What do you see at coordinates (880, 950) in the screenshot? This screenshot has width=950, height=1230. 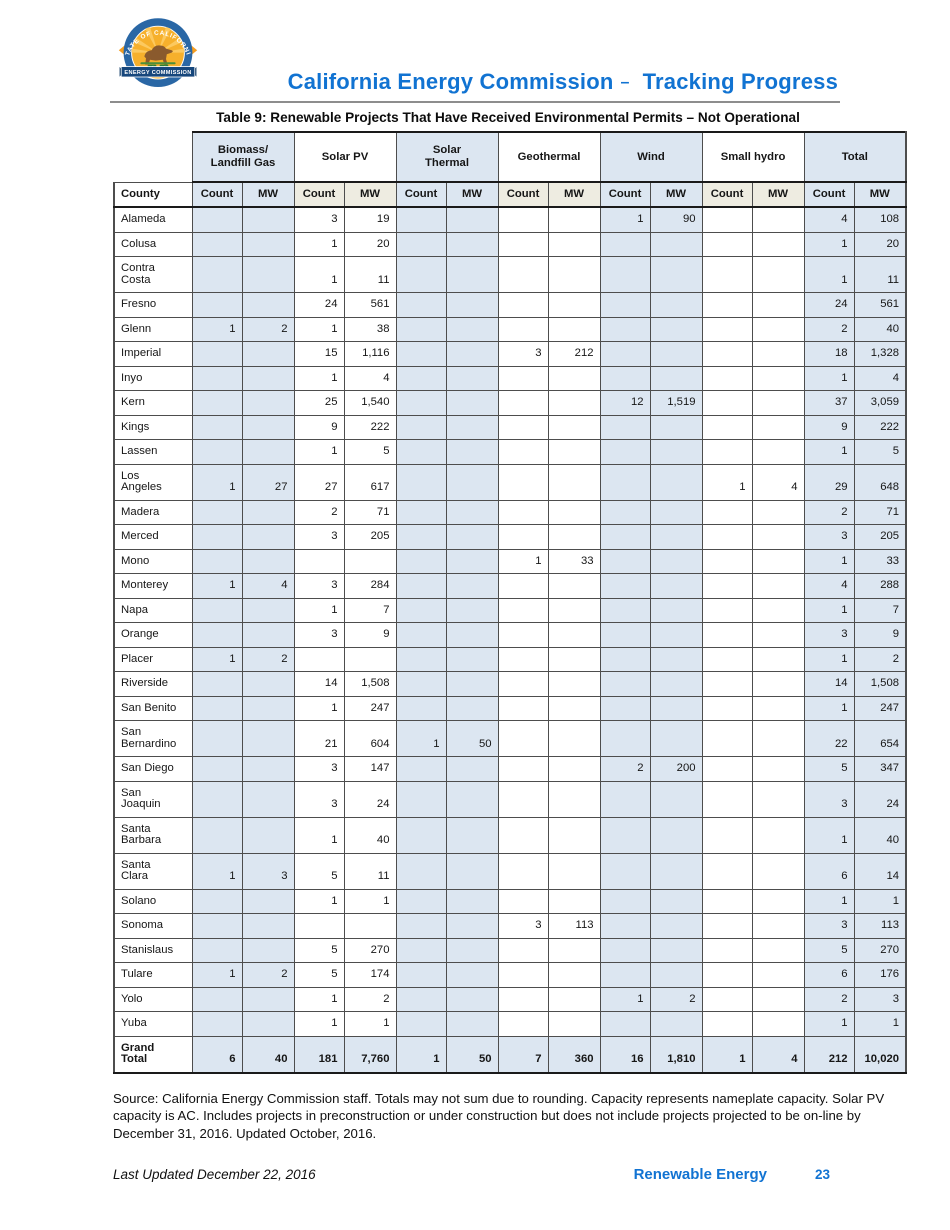 I see `value-cell: 270` at bounding box center [880, 950].